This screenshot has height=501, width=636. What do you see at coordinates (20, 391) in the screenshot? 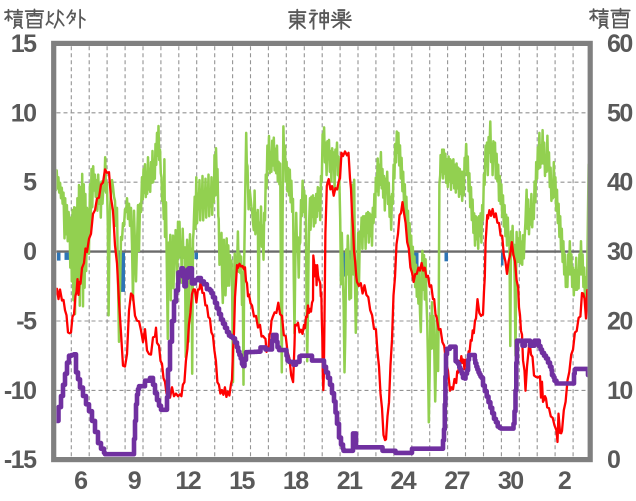
I see `svg-text: -10` at bounding box center [20, 391].